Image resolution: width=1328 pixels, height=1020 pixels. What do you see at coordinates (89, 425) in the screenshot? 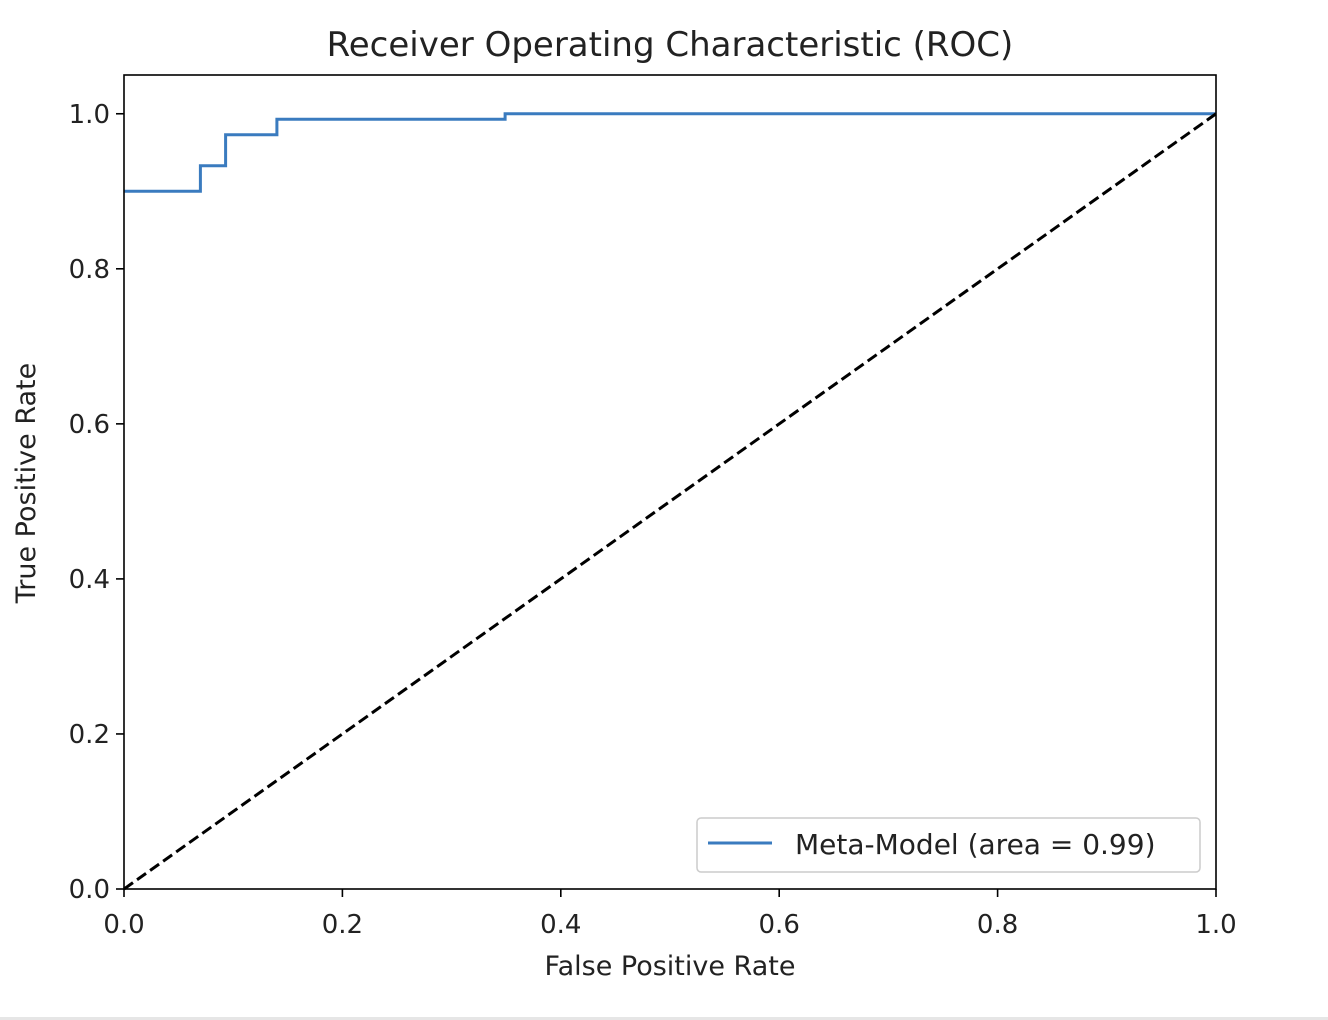
I see `y-tick-label: 0.6` at bounding box center [89, 425].